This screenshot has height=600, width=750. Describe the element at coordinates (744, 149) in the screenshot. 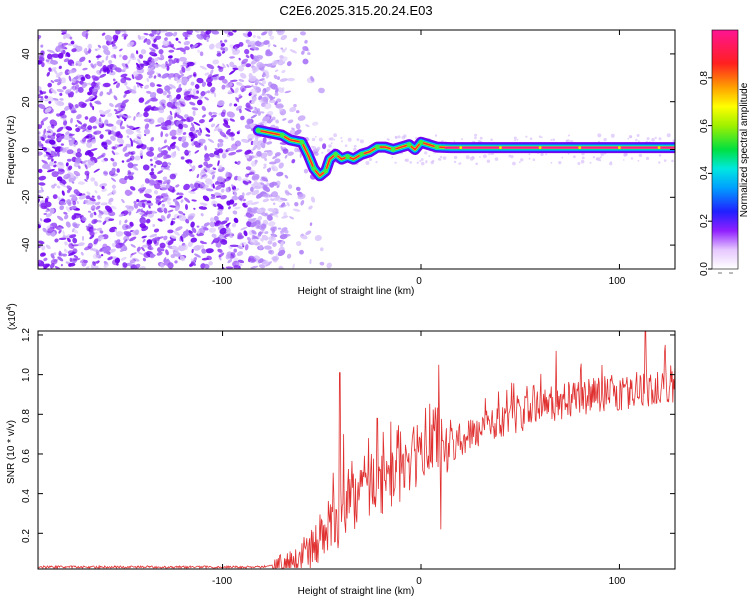

I see `colorbar-label: Normalized spectral amplitude` at that location.